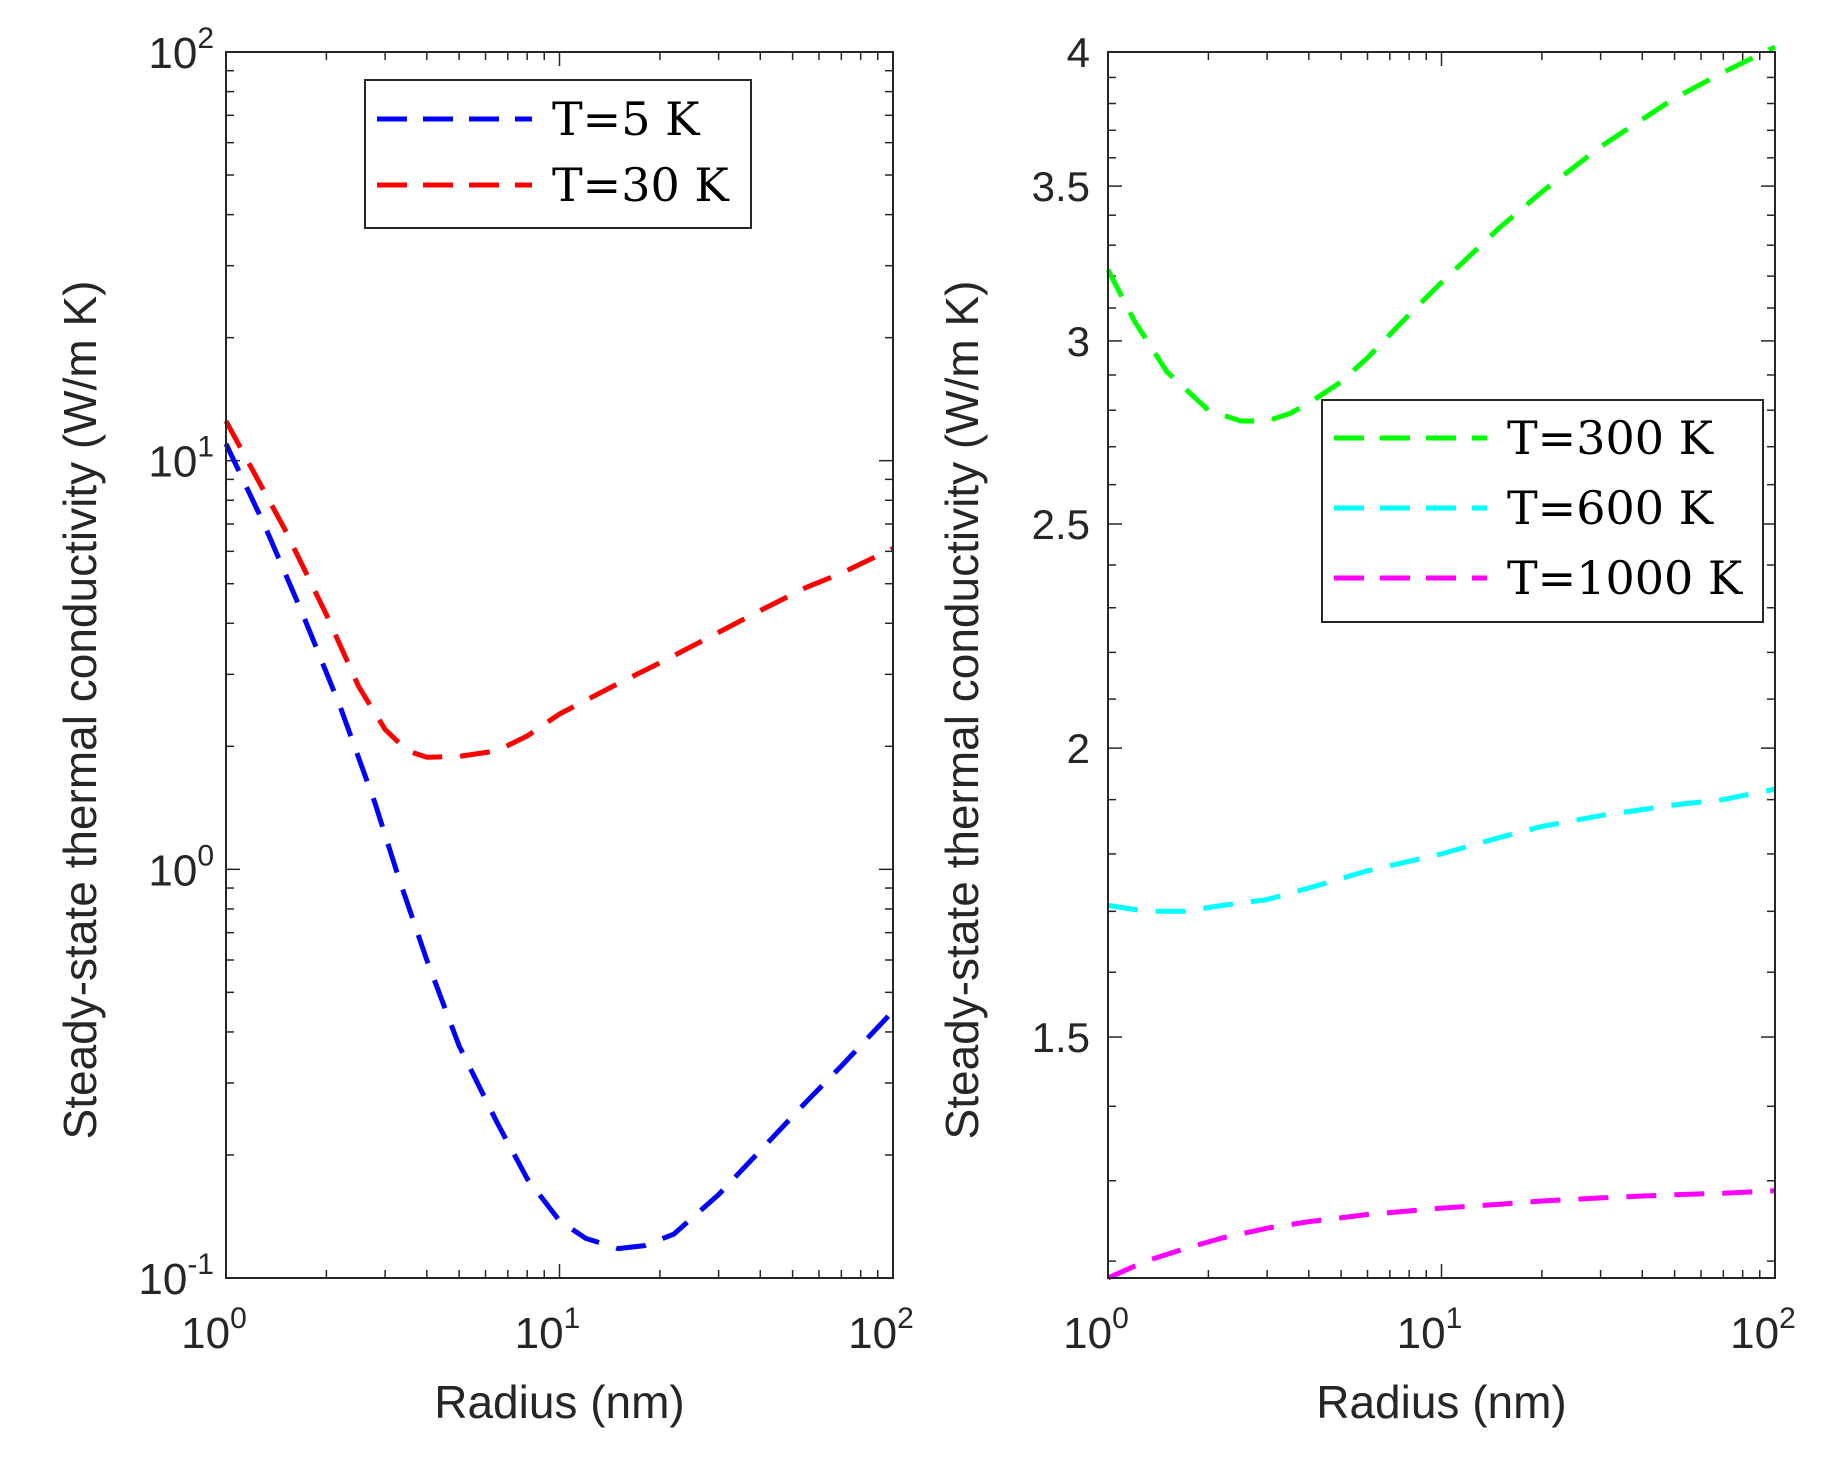  I want to click on legend-box, so click(558, 154).